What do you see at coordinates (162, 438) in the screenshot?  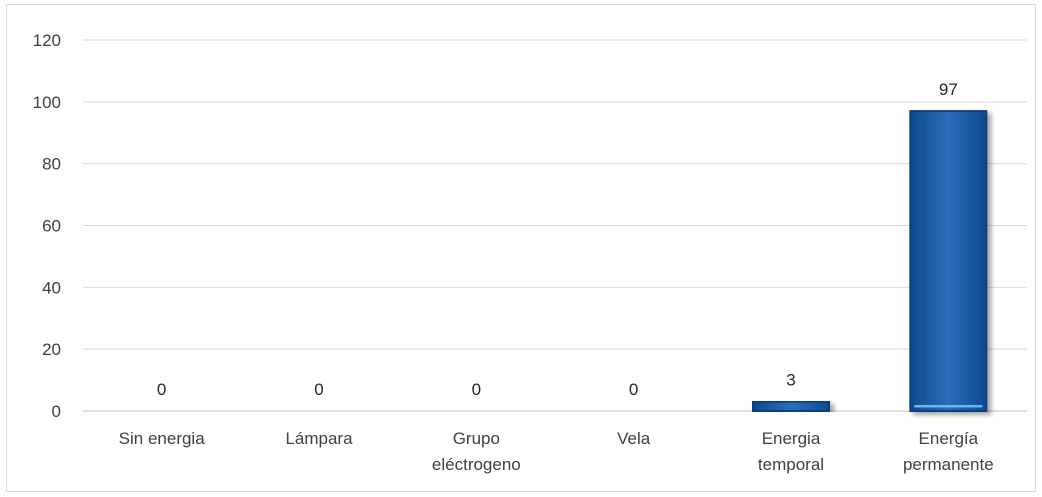 I see `category-label: Sin energia` at bounding box center [162, 438].